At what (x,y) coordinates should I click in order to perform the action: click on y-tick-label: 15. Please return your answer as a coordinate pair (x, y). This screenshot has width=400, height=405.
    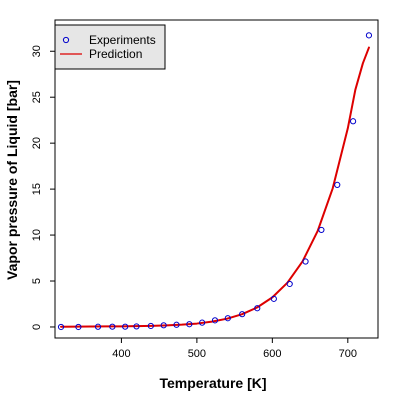
    Looking at the image, I should click on (37, 189).